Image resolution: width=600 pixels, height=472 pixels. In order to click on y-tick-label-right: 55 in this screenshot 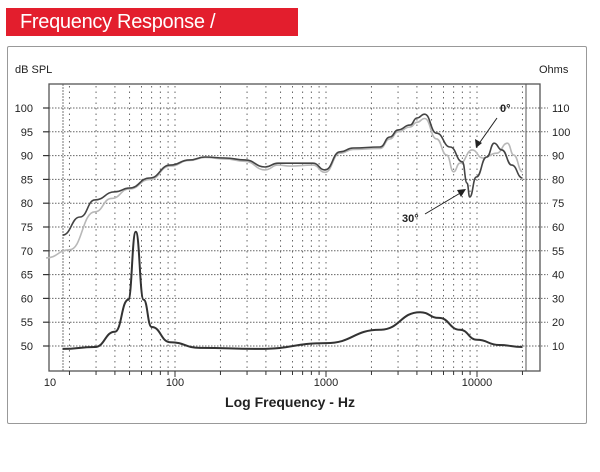, I will do `click(558, 252)`.